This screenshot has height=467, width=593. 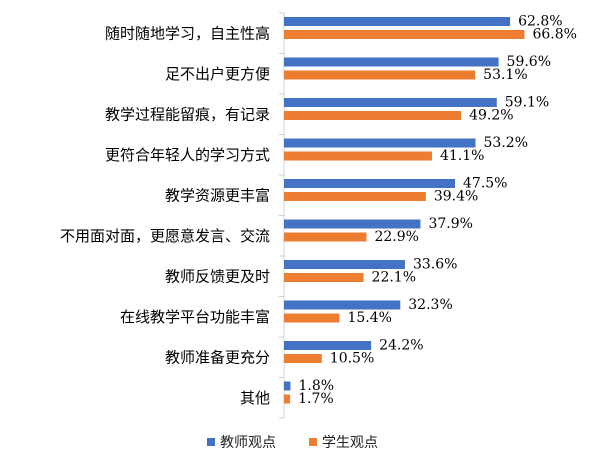 I want to click on teacher-value-label: 53.2%, so click(x=506, y=143).